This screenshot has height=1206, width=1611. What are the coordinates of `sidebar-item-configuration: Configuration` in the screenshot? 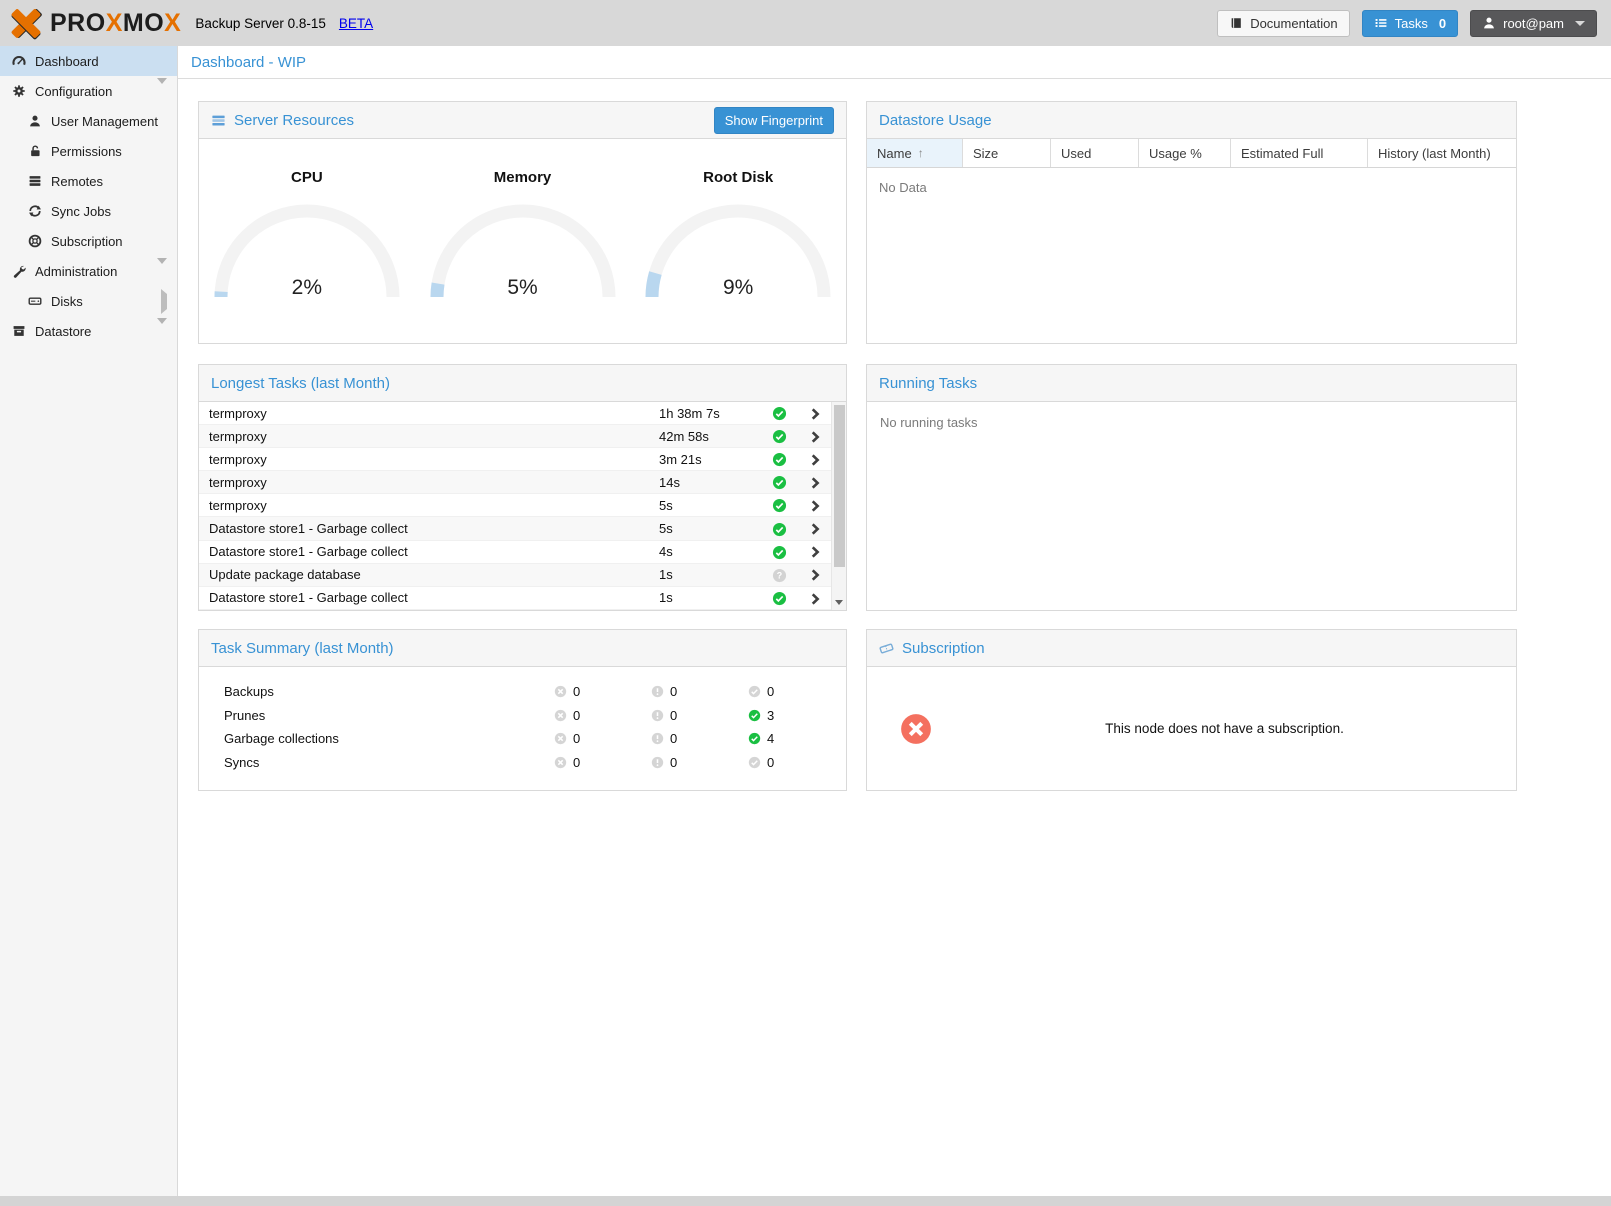 It's located at (88, 91).